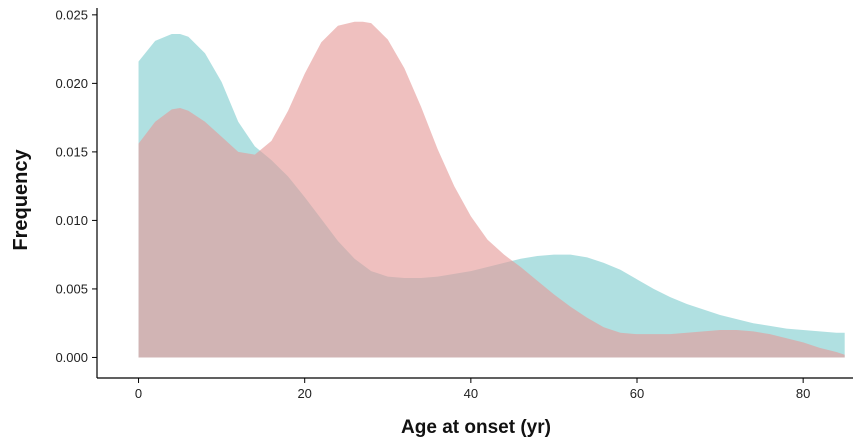 This screenshot has width=854, height=441. Describe the element at coordinates (138, 393) in the screenshot. I see `x-tick-label: 0` at that location.